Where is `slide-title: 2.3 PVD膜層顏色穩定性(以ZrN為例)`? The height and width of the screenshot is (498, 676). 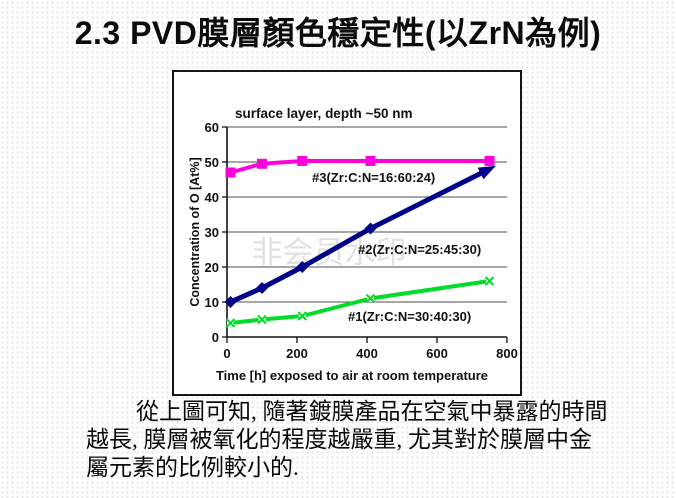
slide-title: 2.3 PVD膜層顏色穩定性(以ZrN為例) is located at coordinates (338, 33).